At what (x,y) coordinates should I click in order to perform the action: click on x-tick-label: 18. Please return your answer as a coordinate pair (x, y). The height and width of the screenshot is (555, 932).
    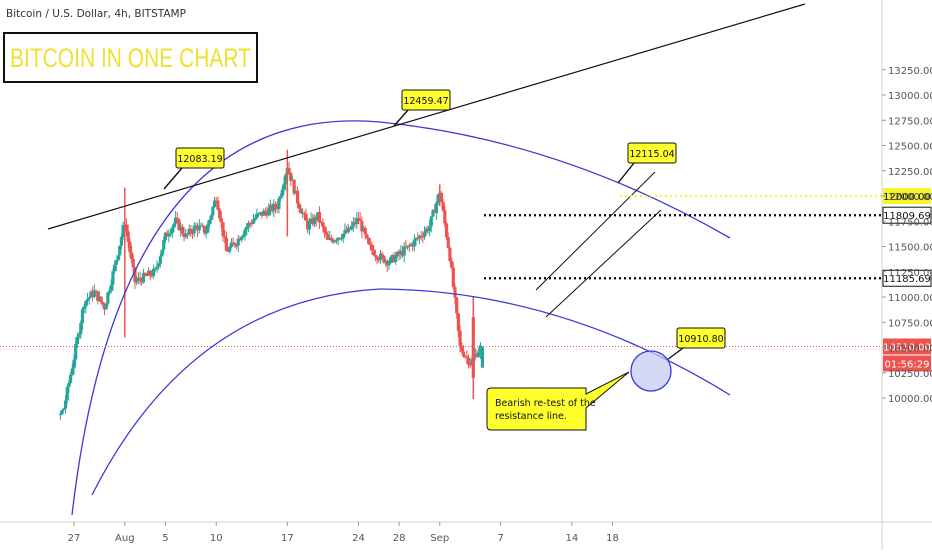
    Looking at the image, I should click on (612, 538).